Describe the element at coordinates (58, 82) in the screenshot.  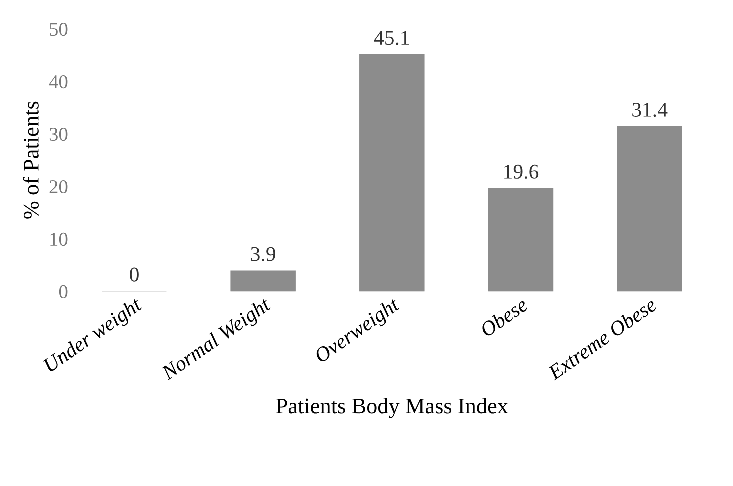
I see `y-tick-label: 40` at that location.